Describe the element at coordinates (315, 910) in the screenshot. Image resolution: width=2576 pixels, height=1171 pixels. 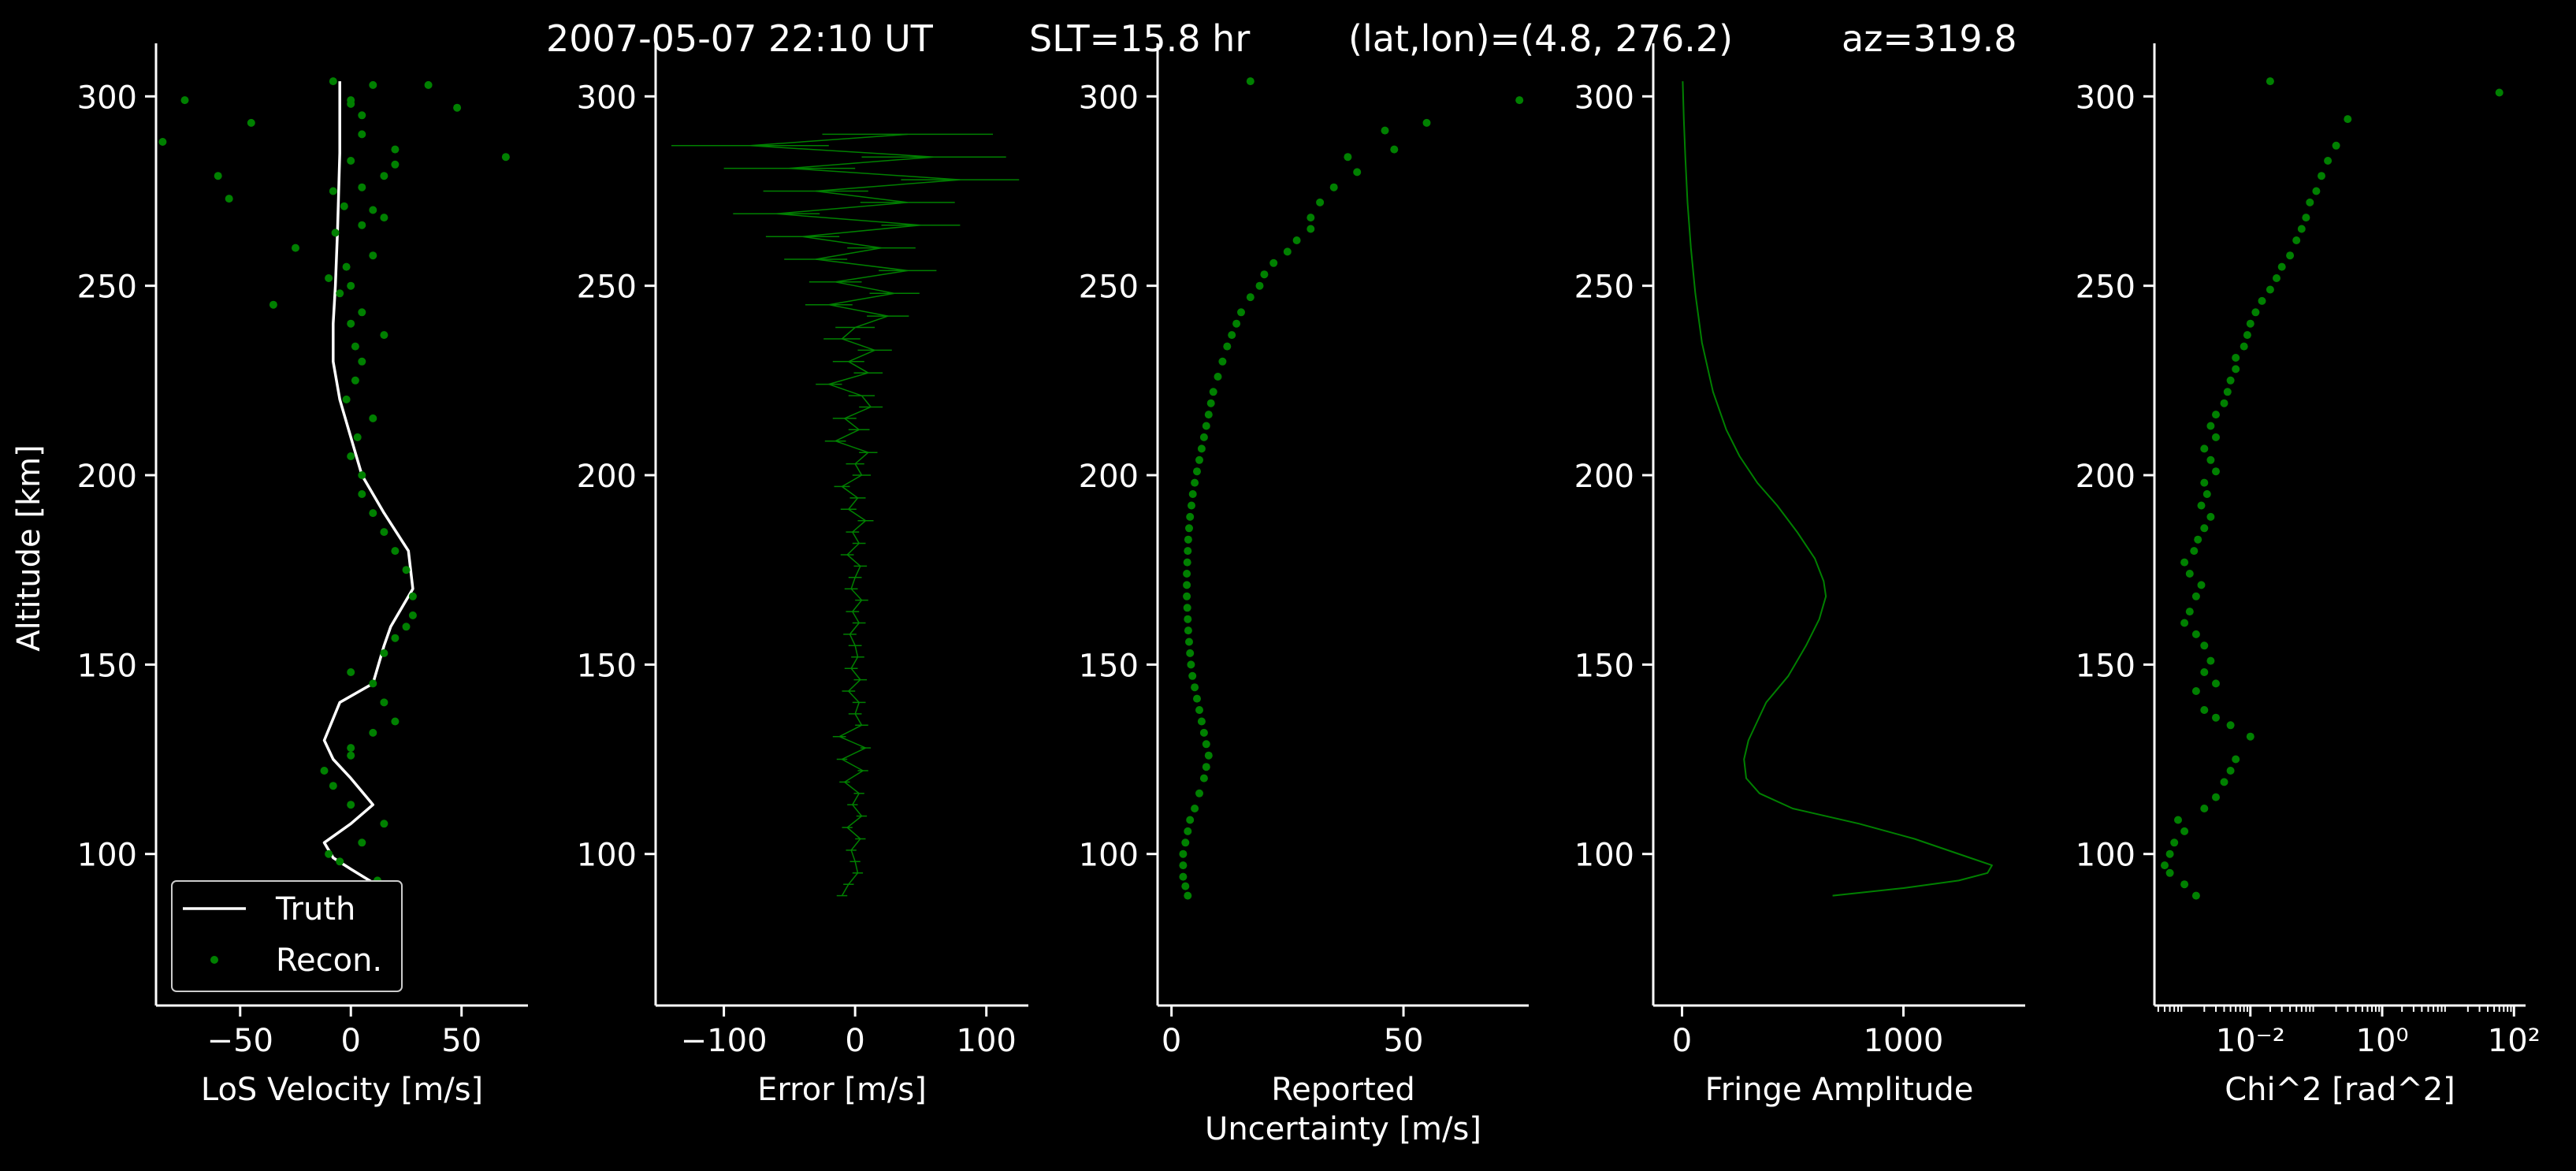
I see `legend-label-truth: Truth` at that location.